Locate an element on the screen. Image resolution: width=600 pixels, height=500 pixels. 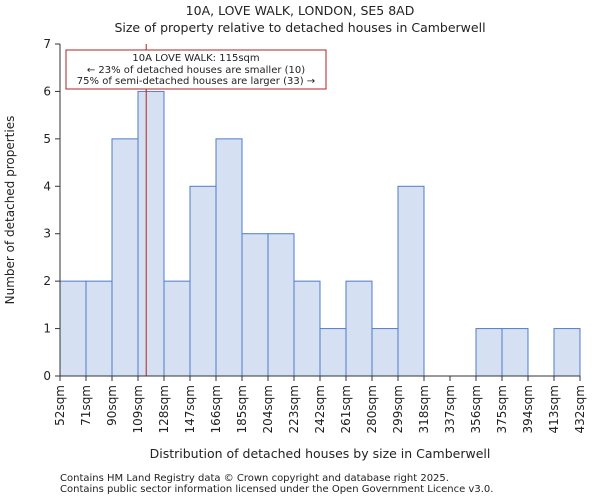
bar-185sqm is located at coordinates (255, 305).